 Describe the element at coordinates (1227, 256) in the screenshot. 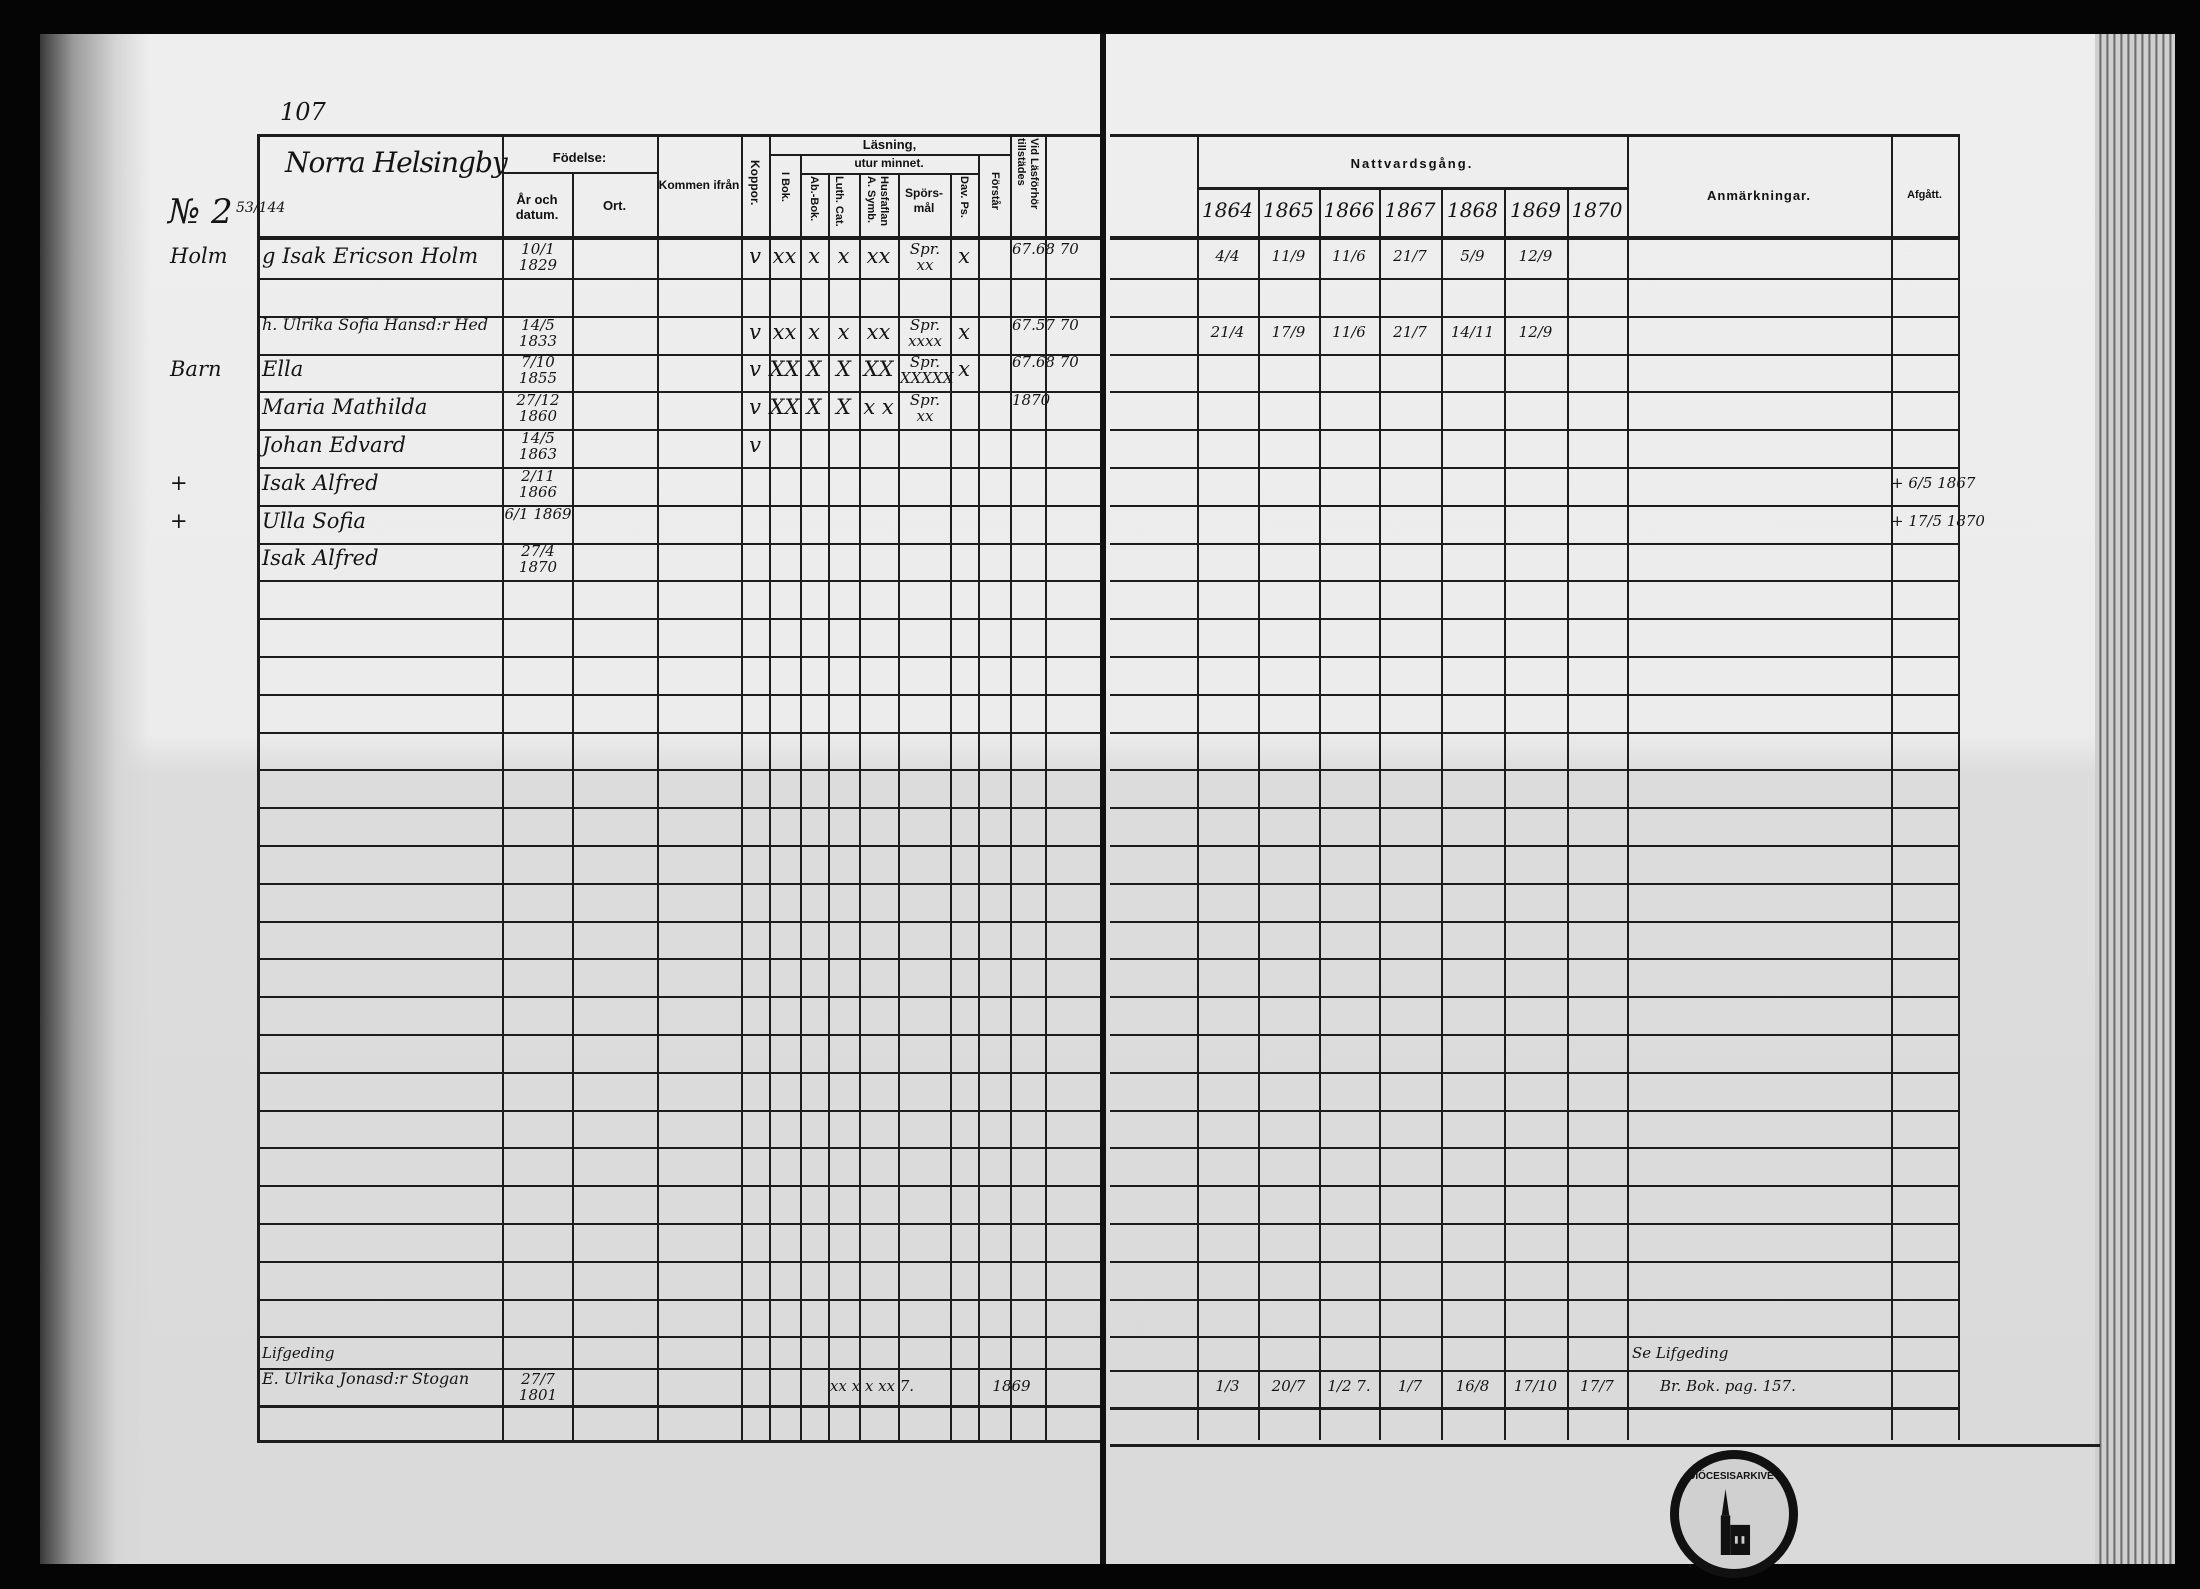

I see `communion-date: 4/4` at that location.